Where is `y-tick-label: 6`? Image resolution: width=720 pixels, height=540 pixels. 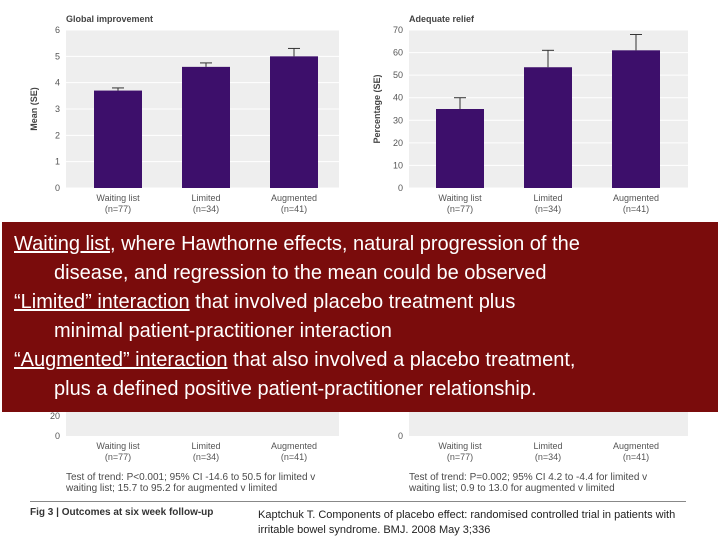
y-tick-label: 6 is located at coordinates (57, 30).